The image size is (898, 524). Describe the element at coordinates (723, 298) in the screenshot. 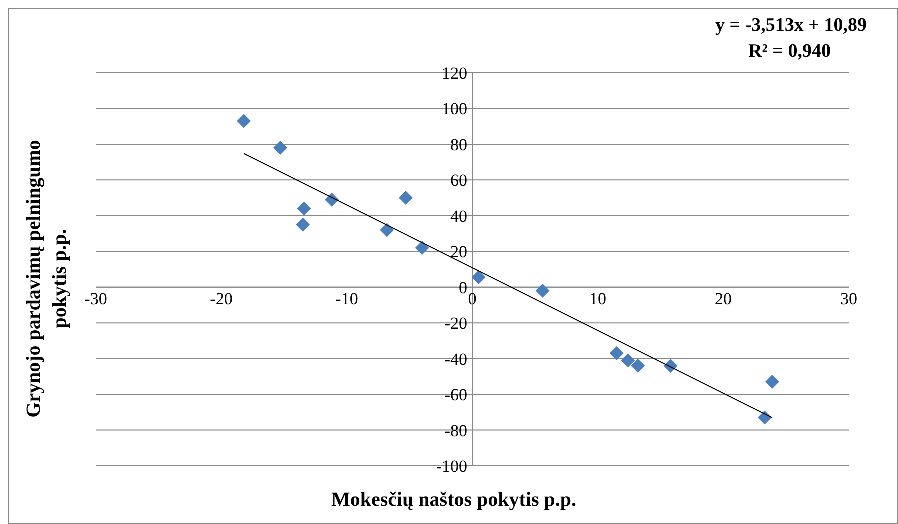

I see `x-tick-label: 20` at that location.